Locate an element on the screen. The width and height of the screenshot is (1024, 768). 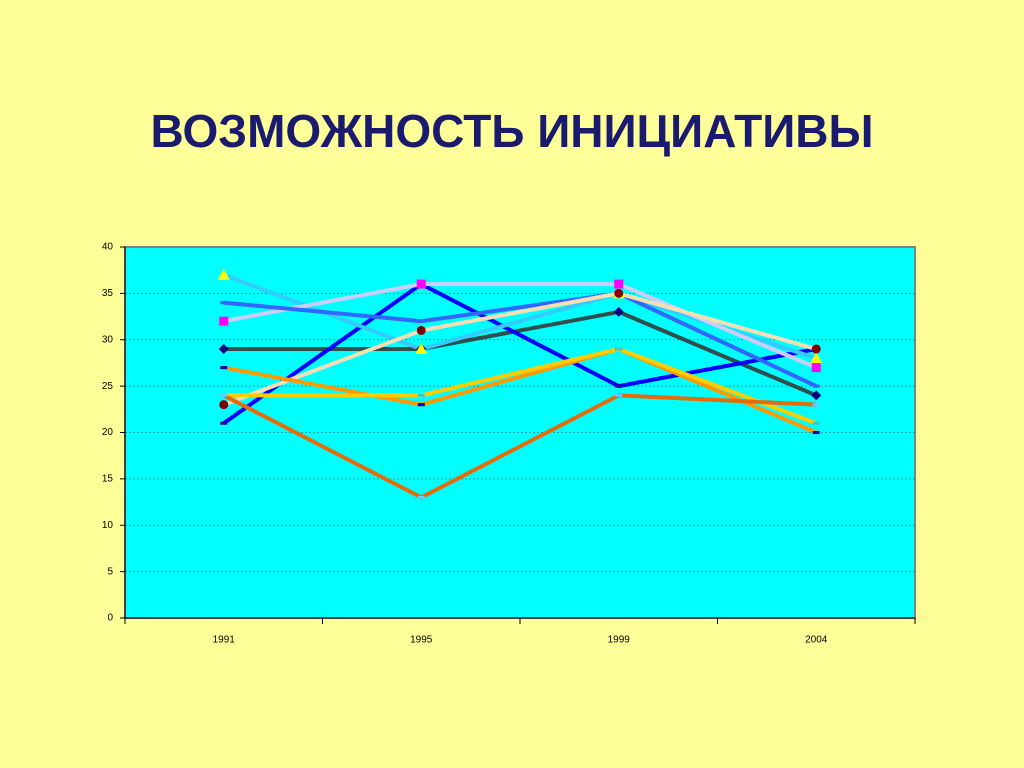
y-tick-label: 5 is located at coordinates (110, 571).